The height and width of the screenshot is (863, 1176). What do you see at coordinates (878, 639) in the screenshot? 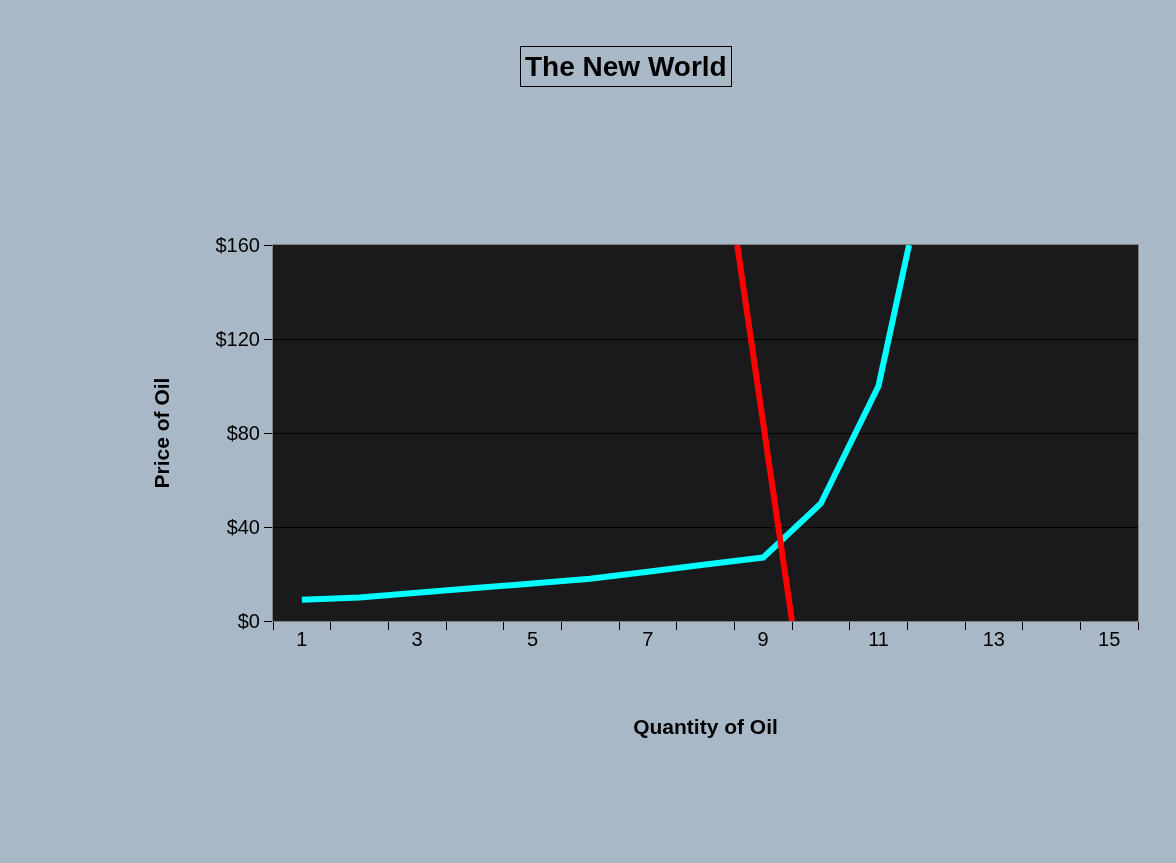
I see `x-tick-label: 11` at bounding box center [878, 639].